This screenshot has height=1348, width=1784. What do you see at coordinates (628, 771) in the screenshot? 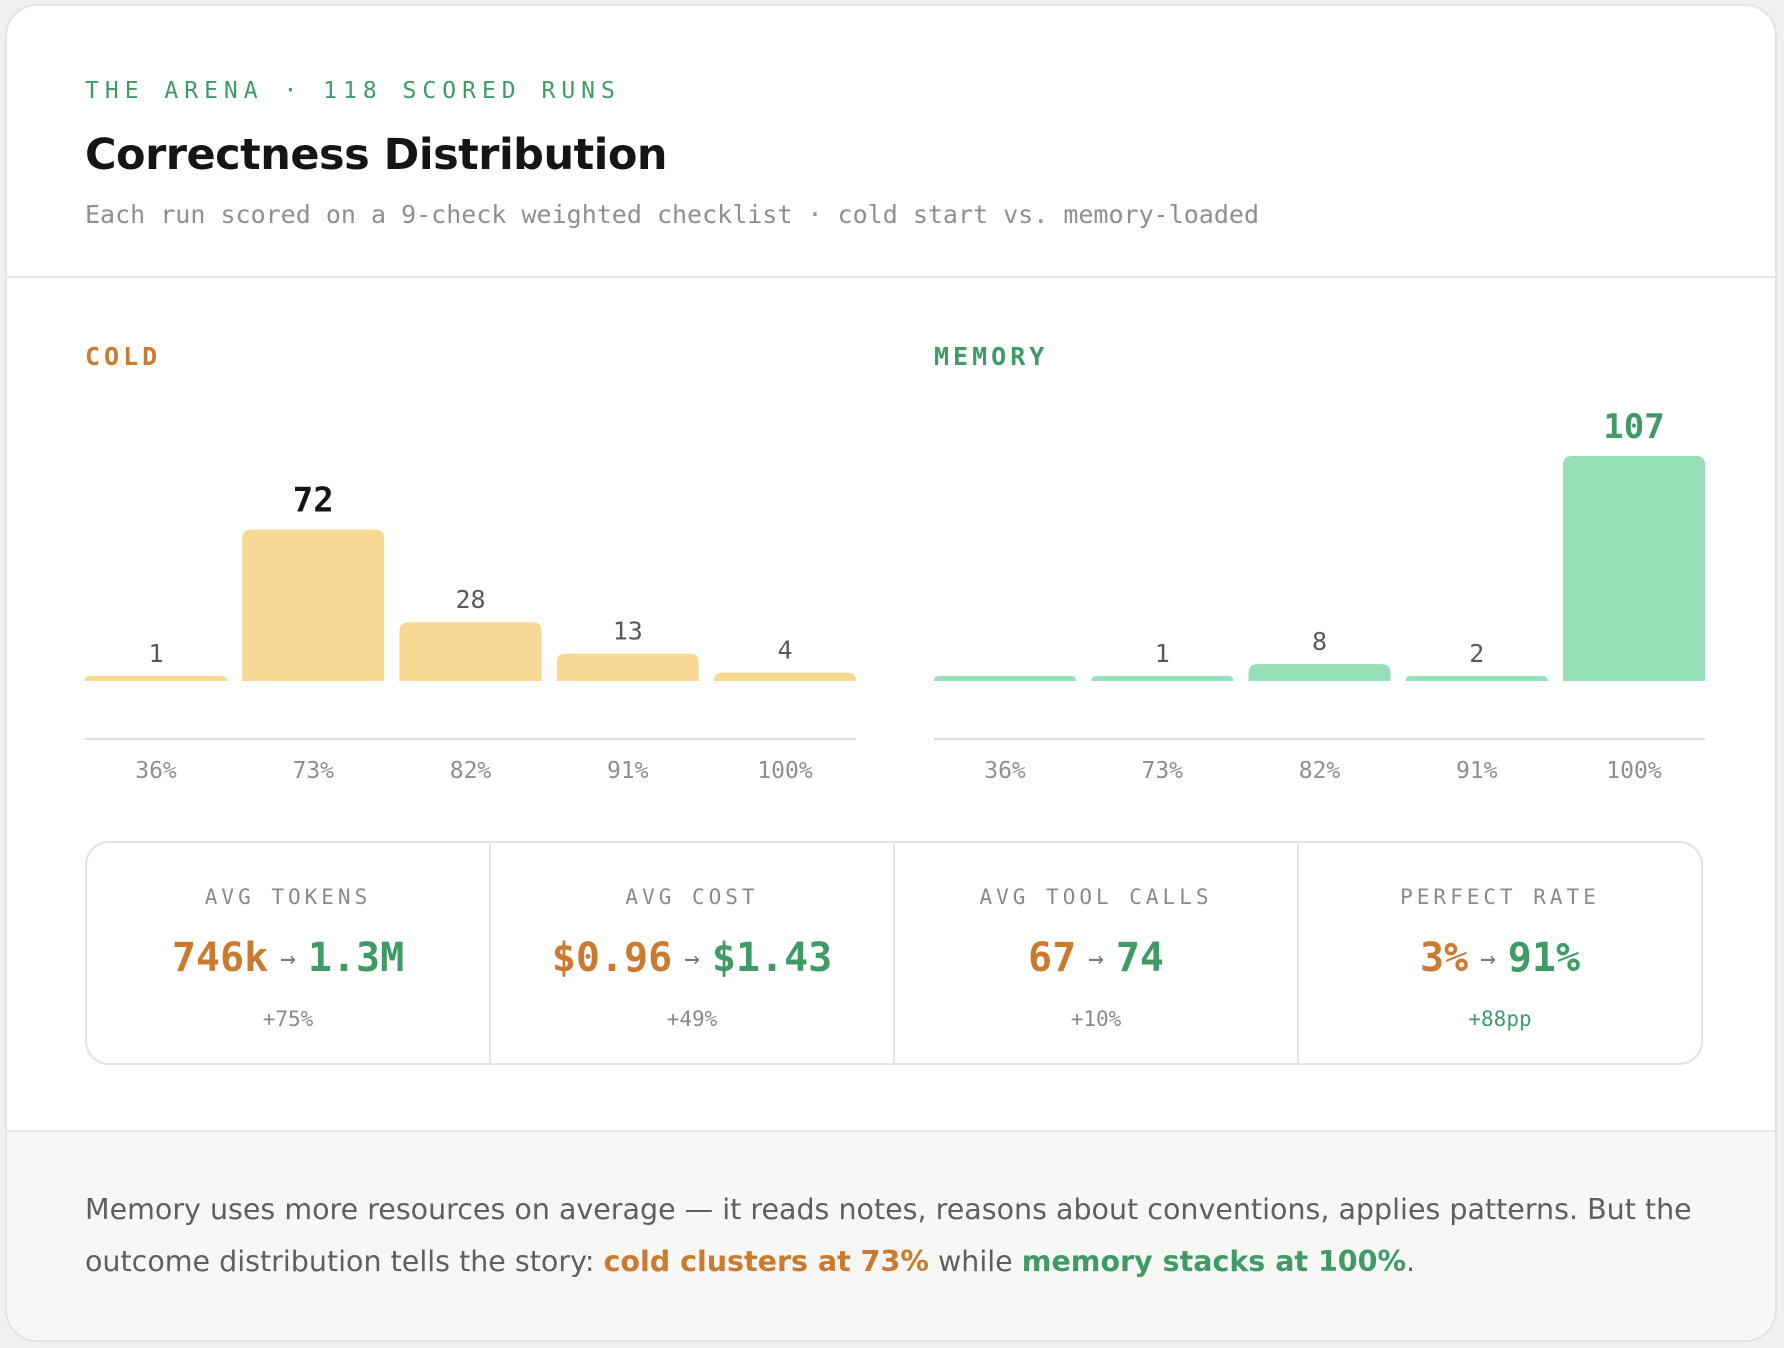
I see `cold-tick-label: 91%` at bounding box center [628, 771].